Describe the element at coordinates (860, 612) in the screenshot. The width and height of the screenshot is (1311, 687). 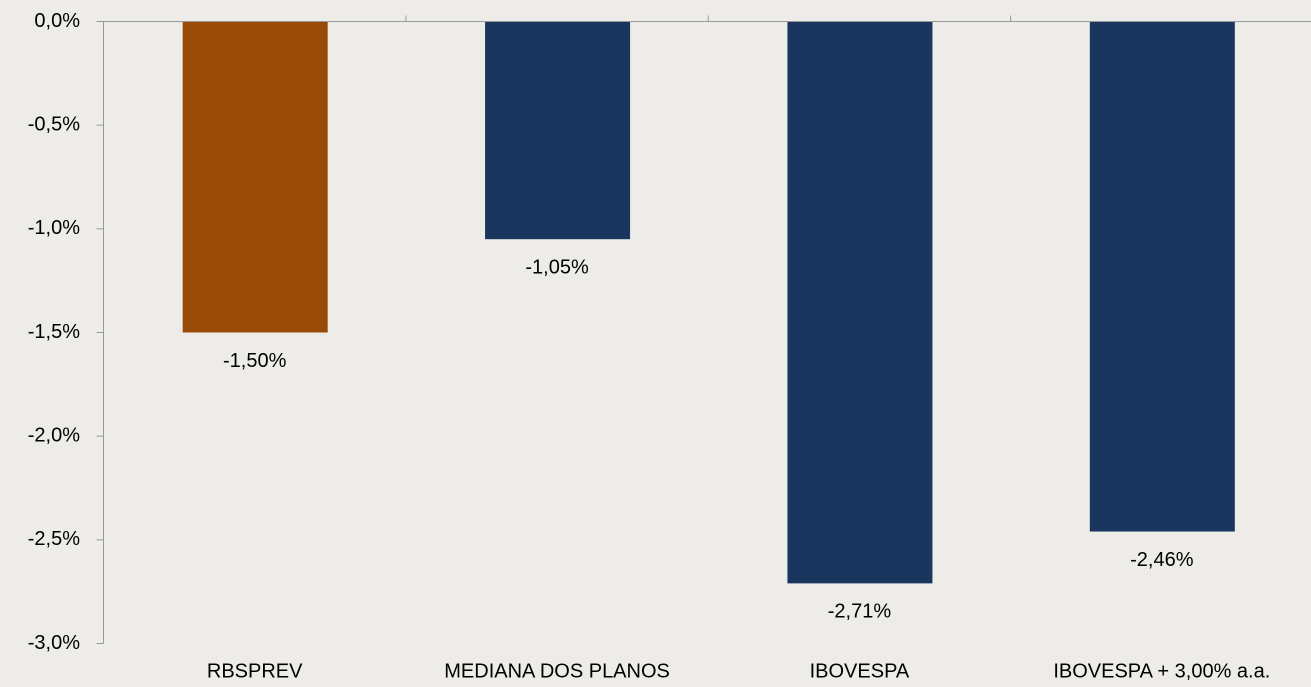
I see `value-label: -2,71%` at that location.